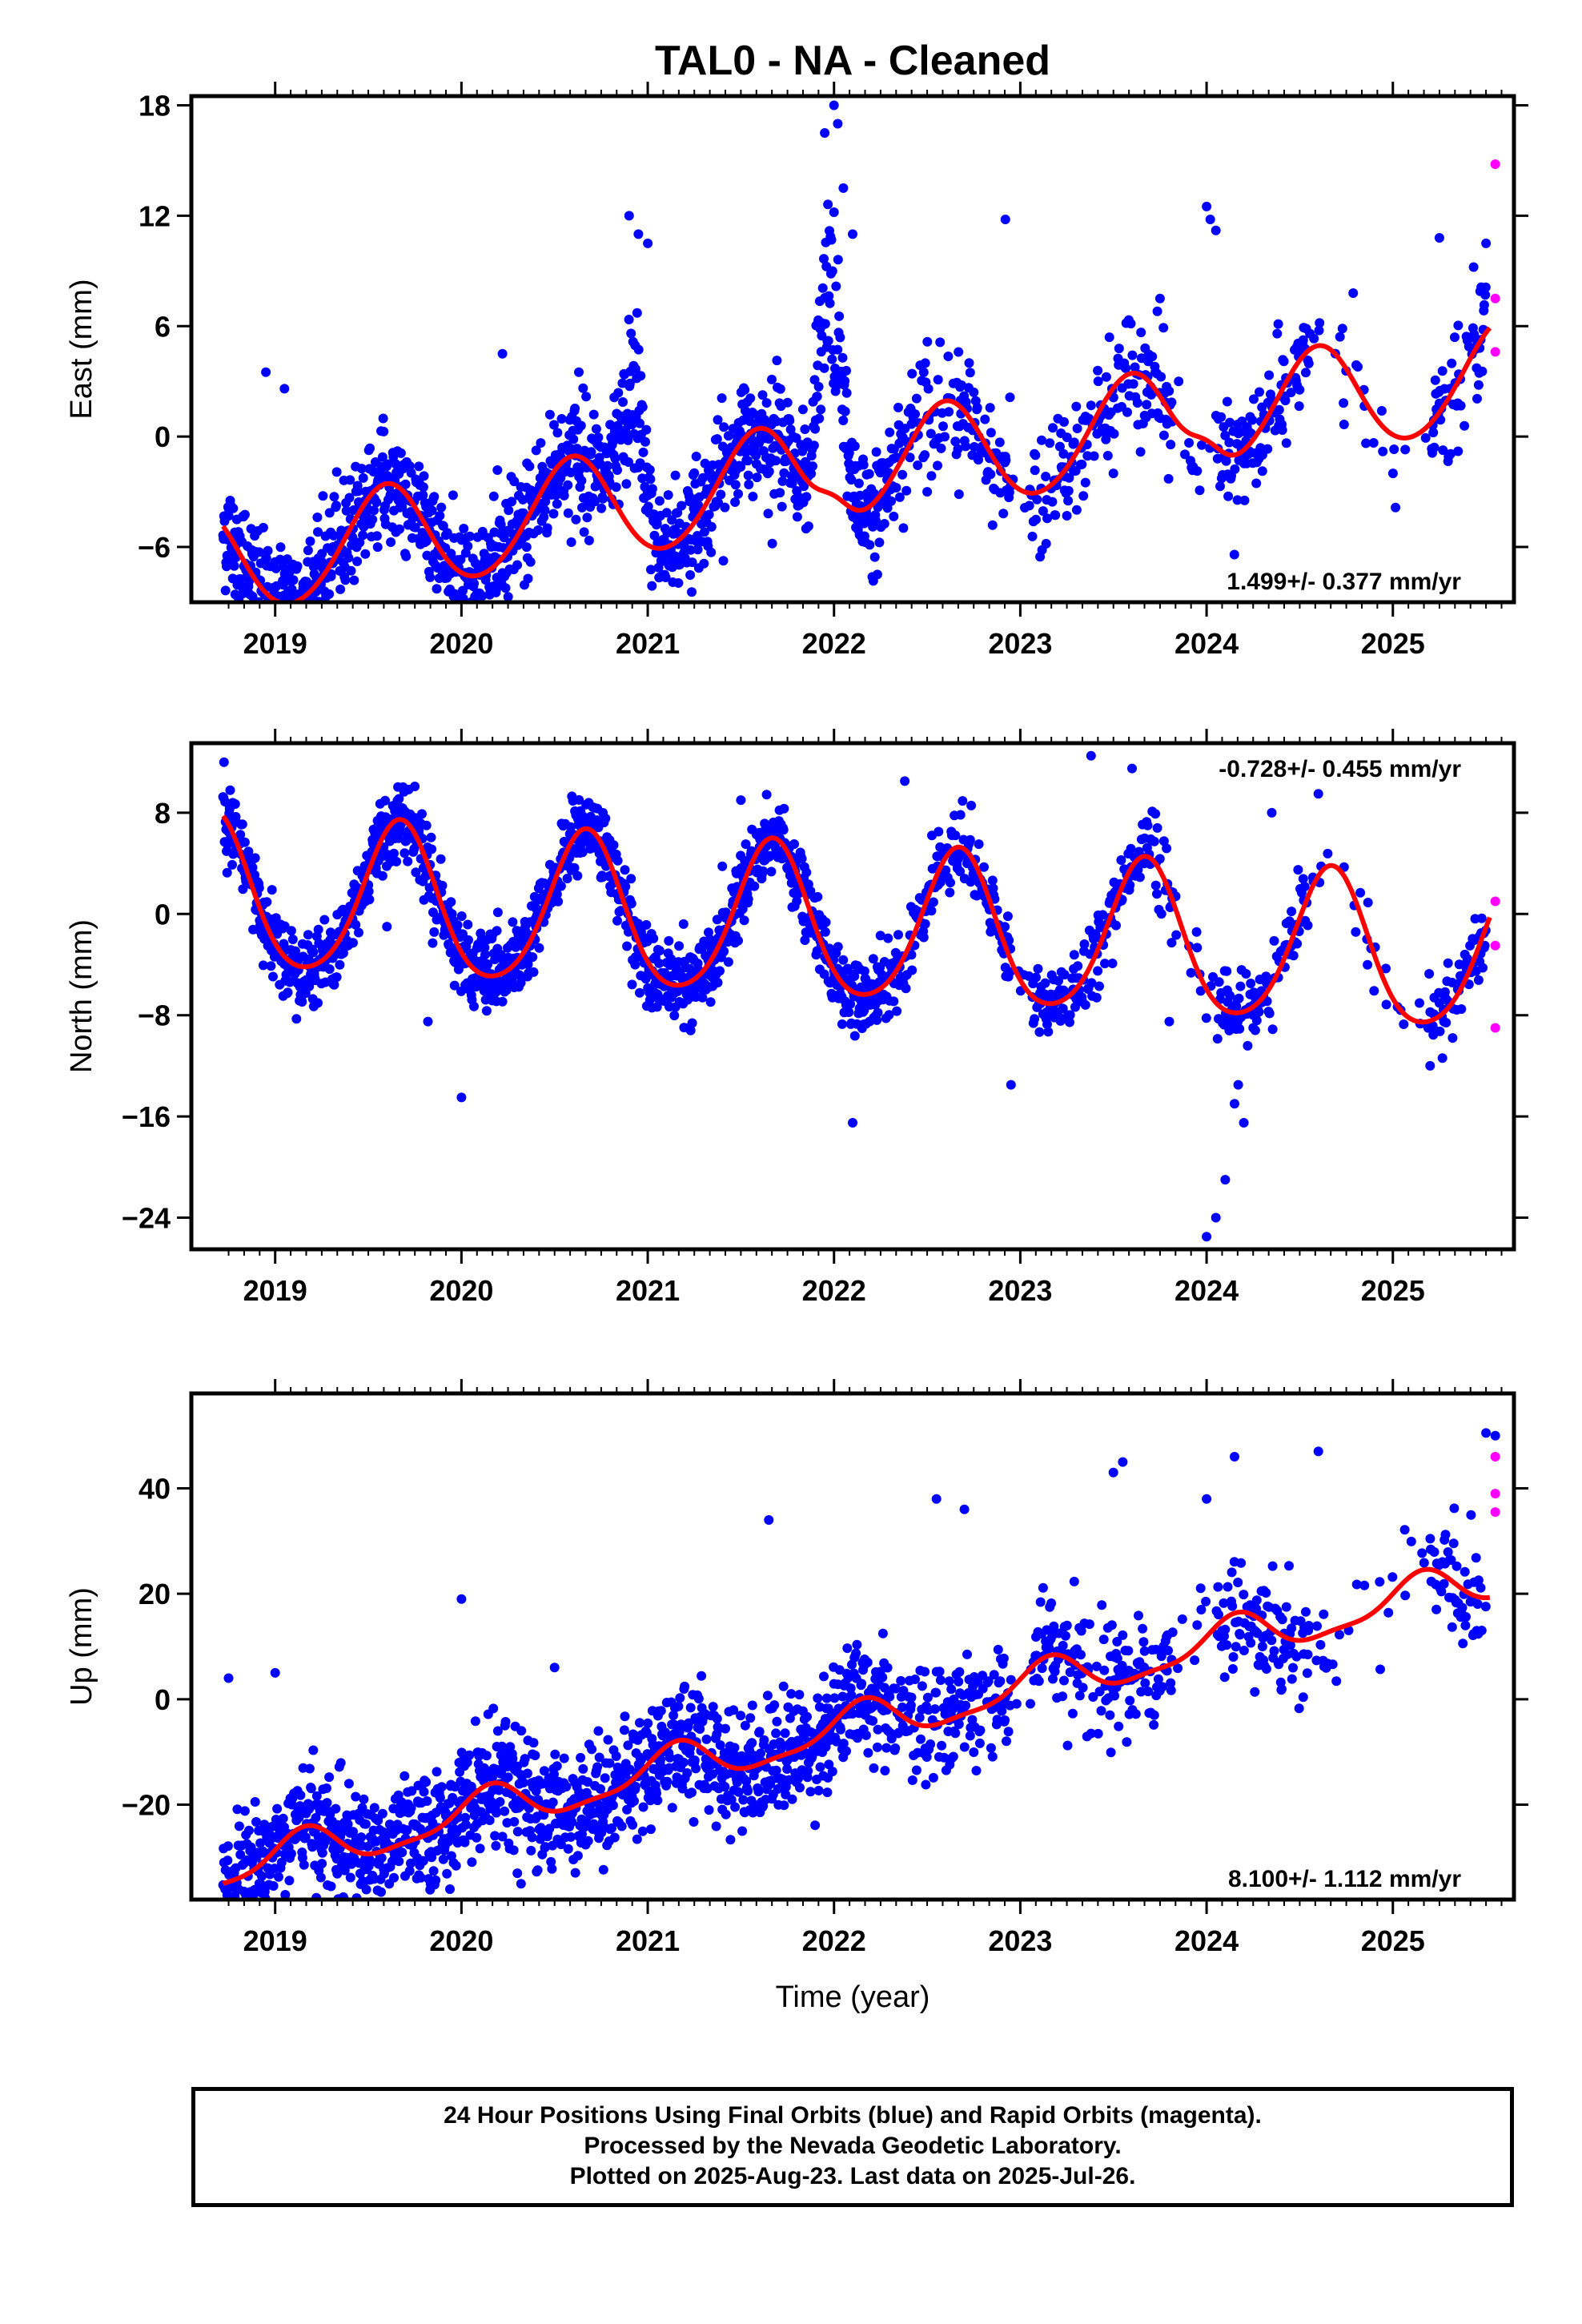 The height and width of the screenshot is (2324, 1582). What do you see at coordinates (856, 464) in the screenshot?
I see `east-fit-line` at bounding box center [856, 464].